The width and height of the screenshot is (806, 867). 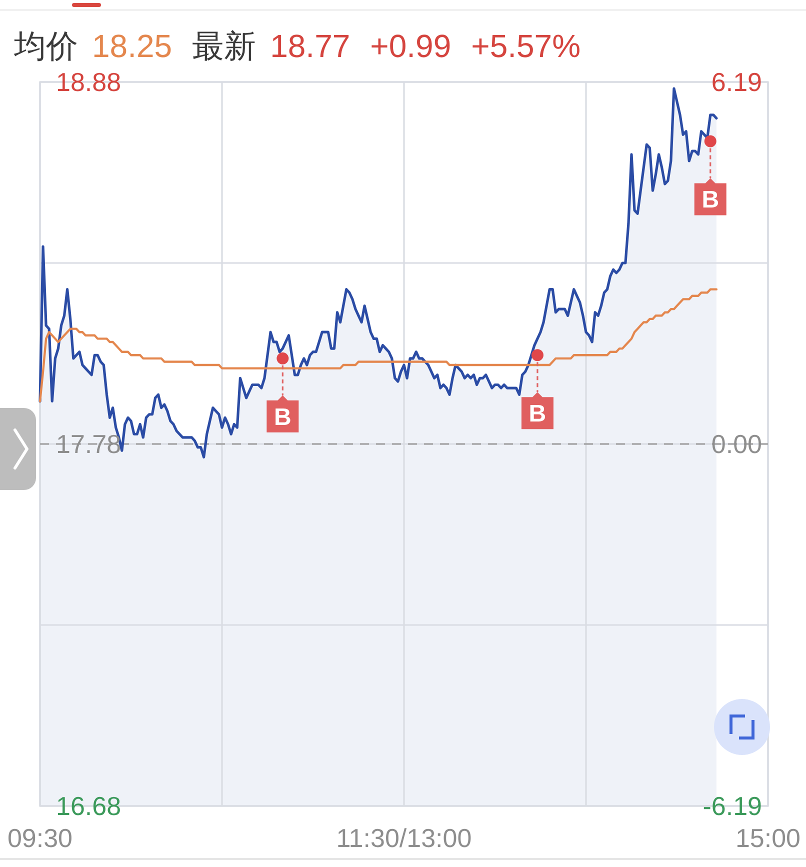 I want to click on x-tick-label: 15:00, so click(x=768, y=838).